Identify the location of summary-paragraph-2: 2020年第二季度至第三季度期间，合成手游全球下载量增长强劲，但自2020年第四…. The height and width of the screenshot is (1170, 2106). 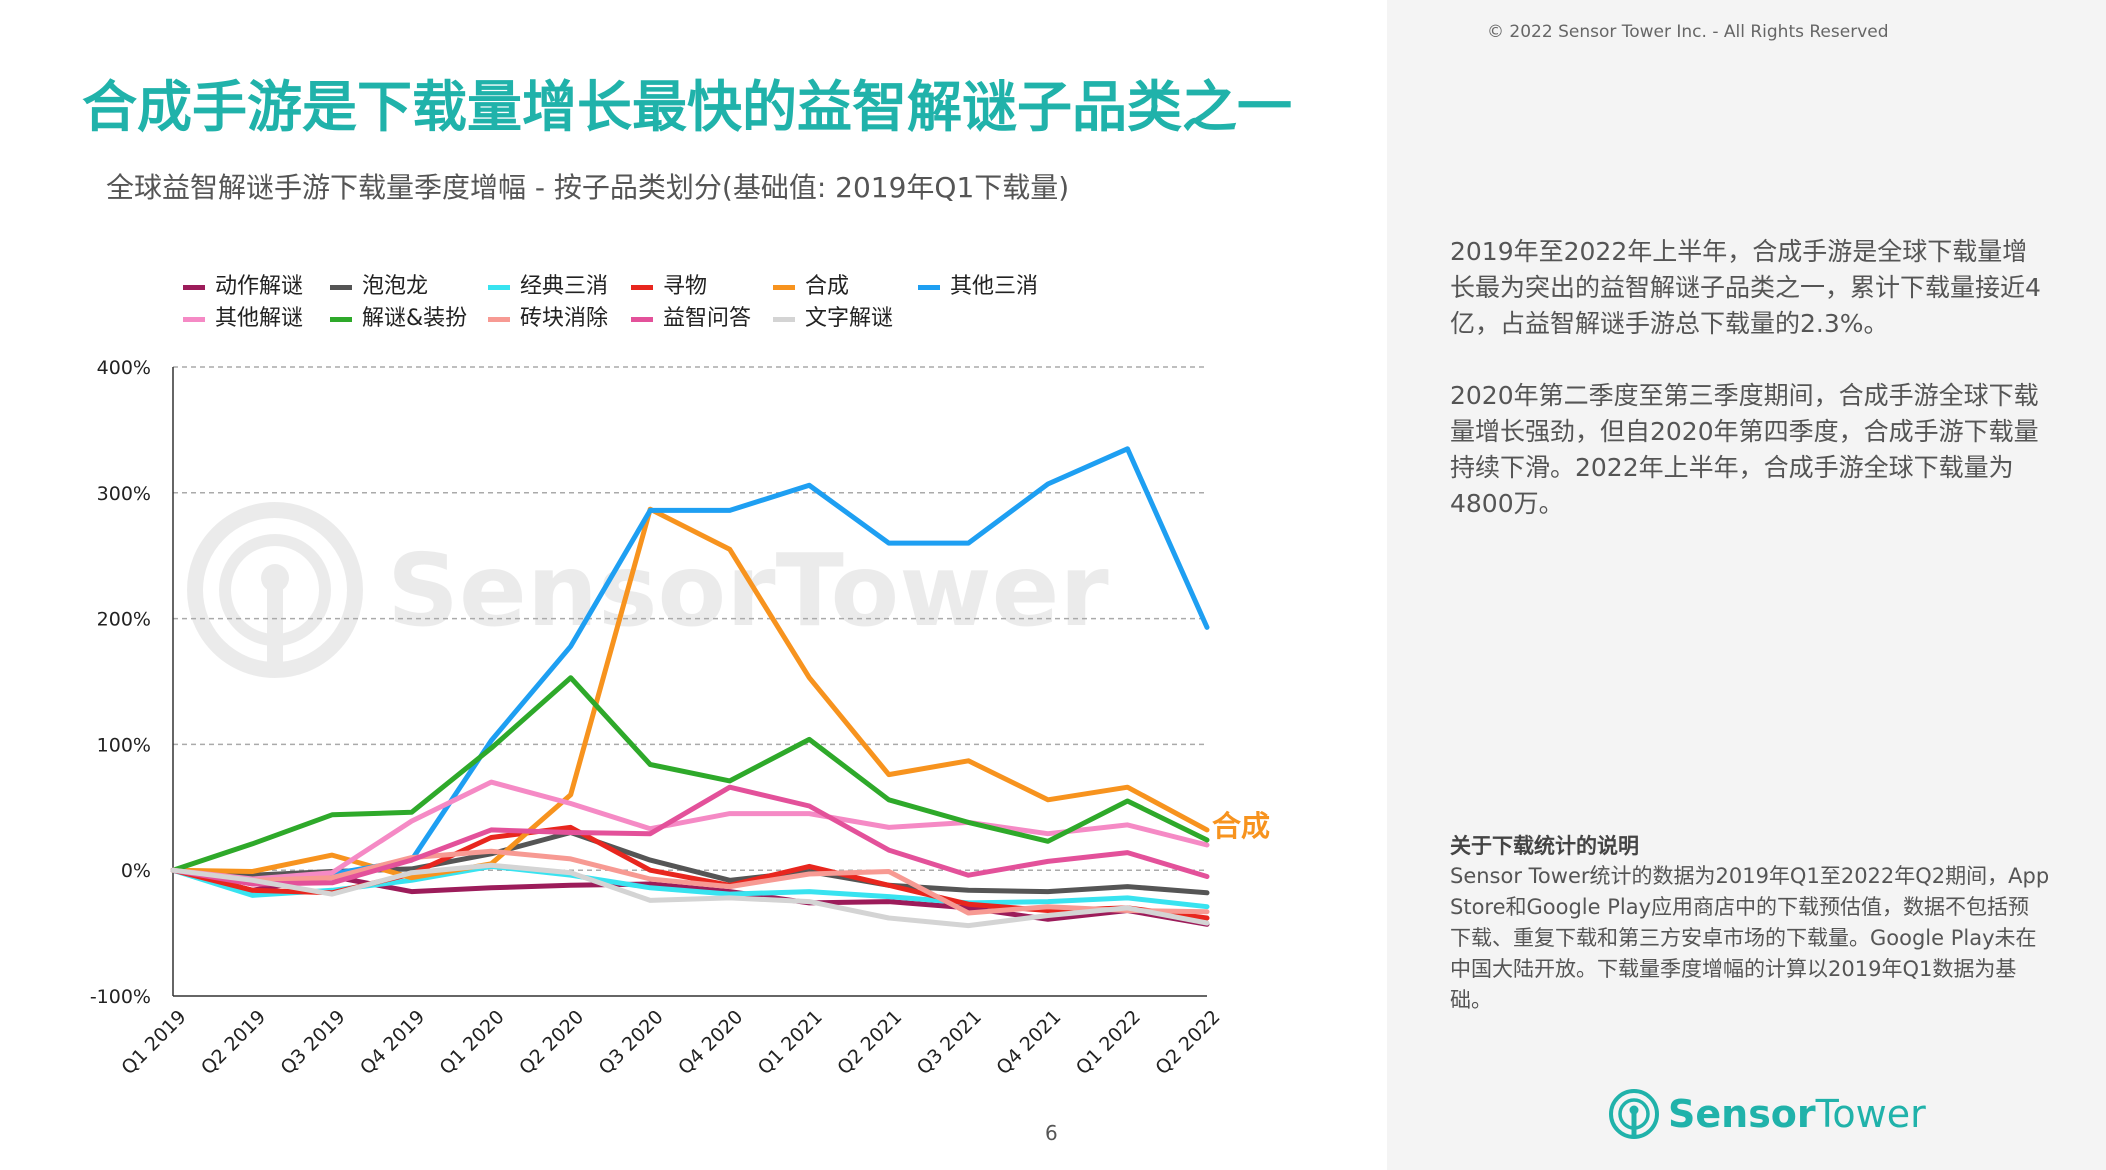
(1744, 449).